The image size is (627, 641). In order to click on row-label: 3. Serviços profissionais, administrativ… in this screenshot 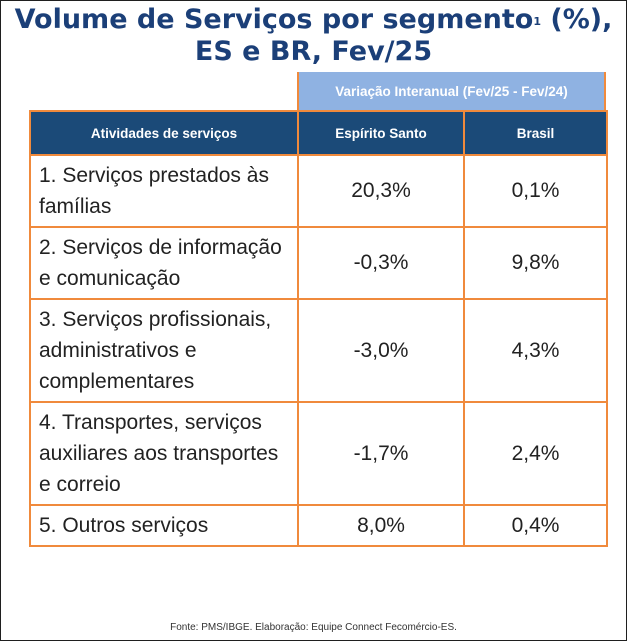, I will do `click(164, 350)`.